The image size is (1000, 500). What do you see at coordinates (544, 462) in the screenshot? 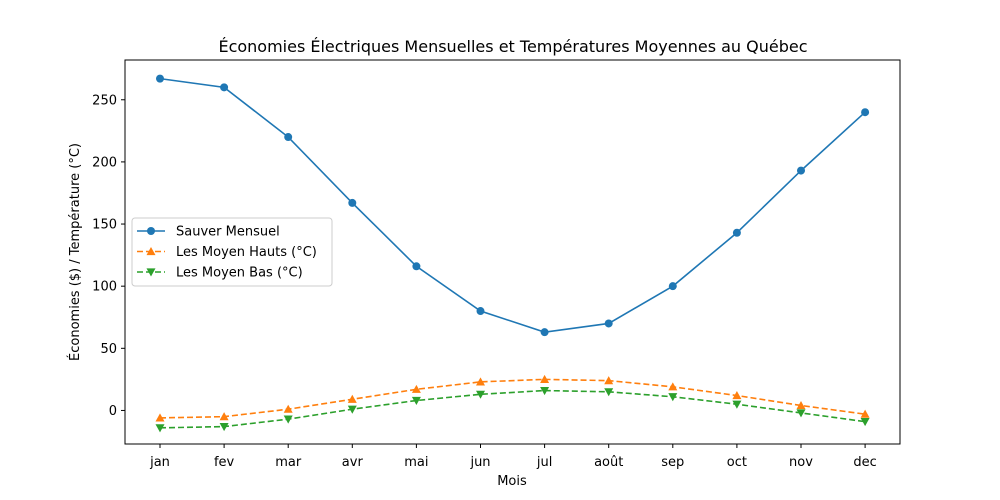
I see `x-tick-label: jul` at bounding box center [544, 462].